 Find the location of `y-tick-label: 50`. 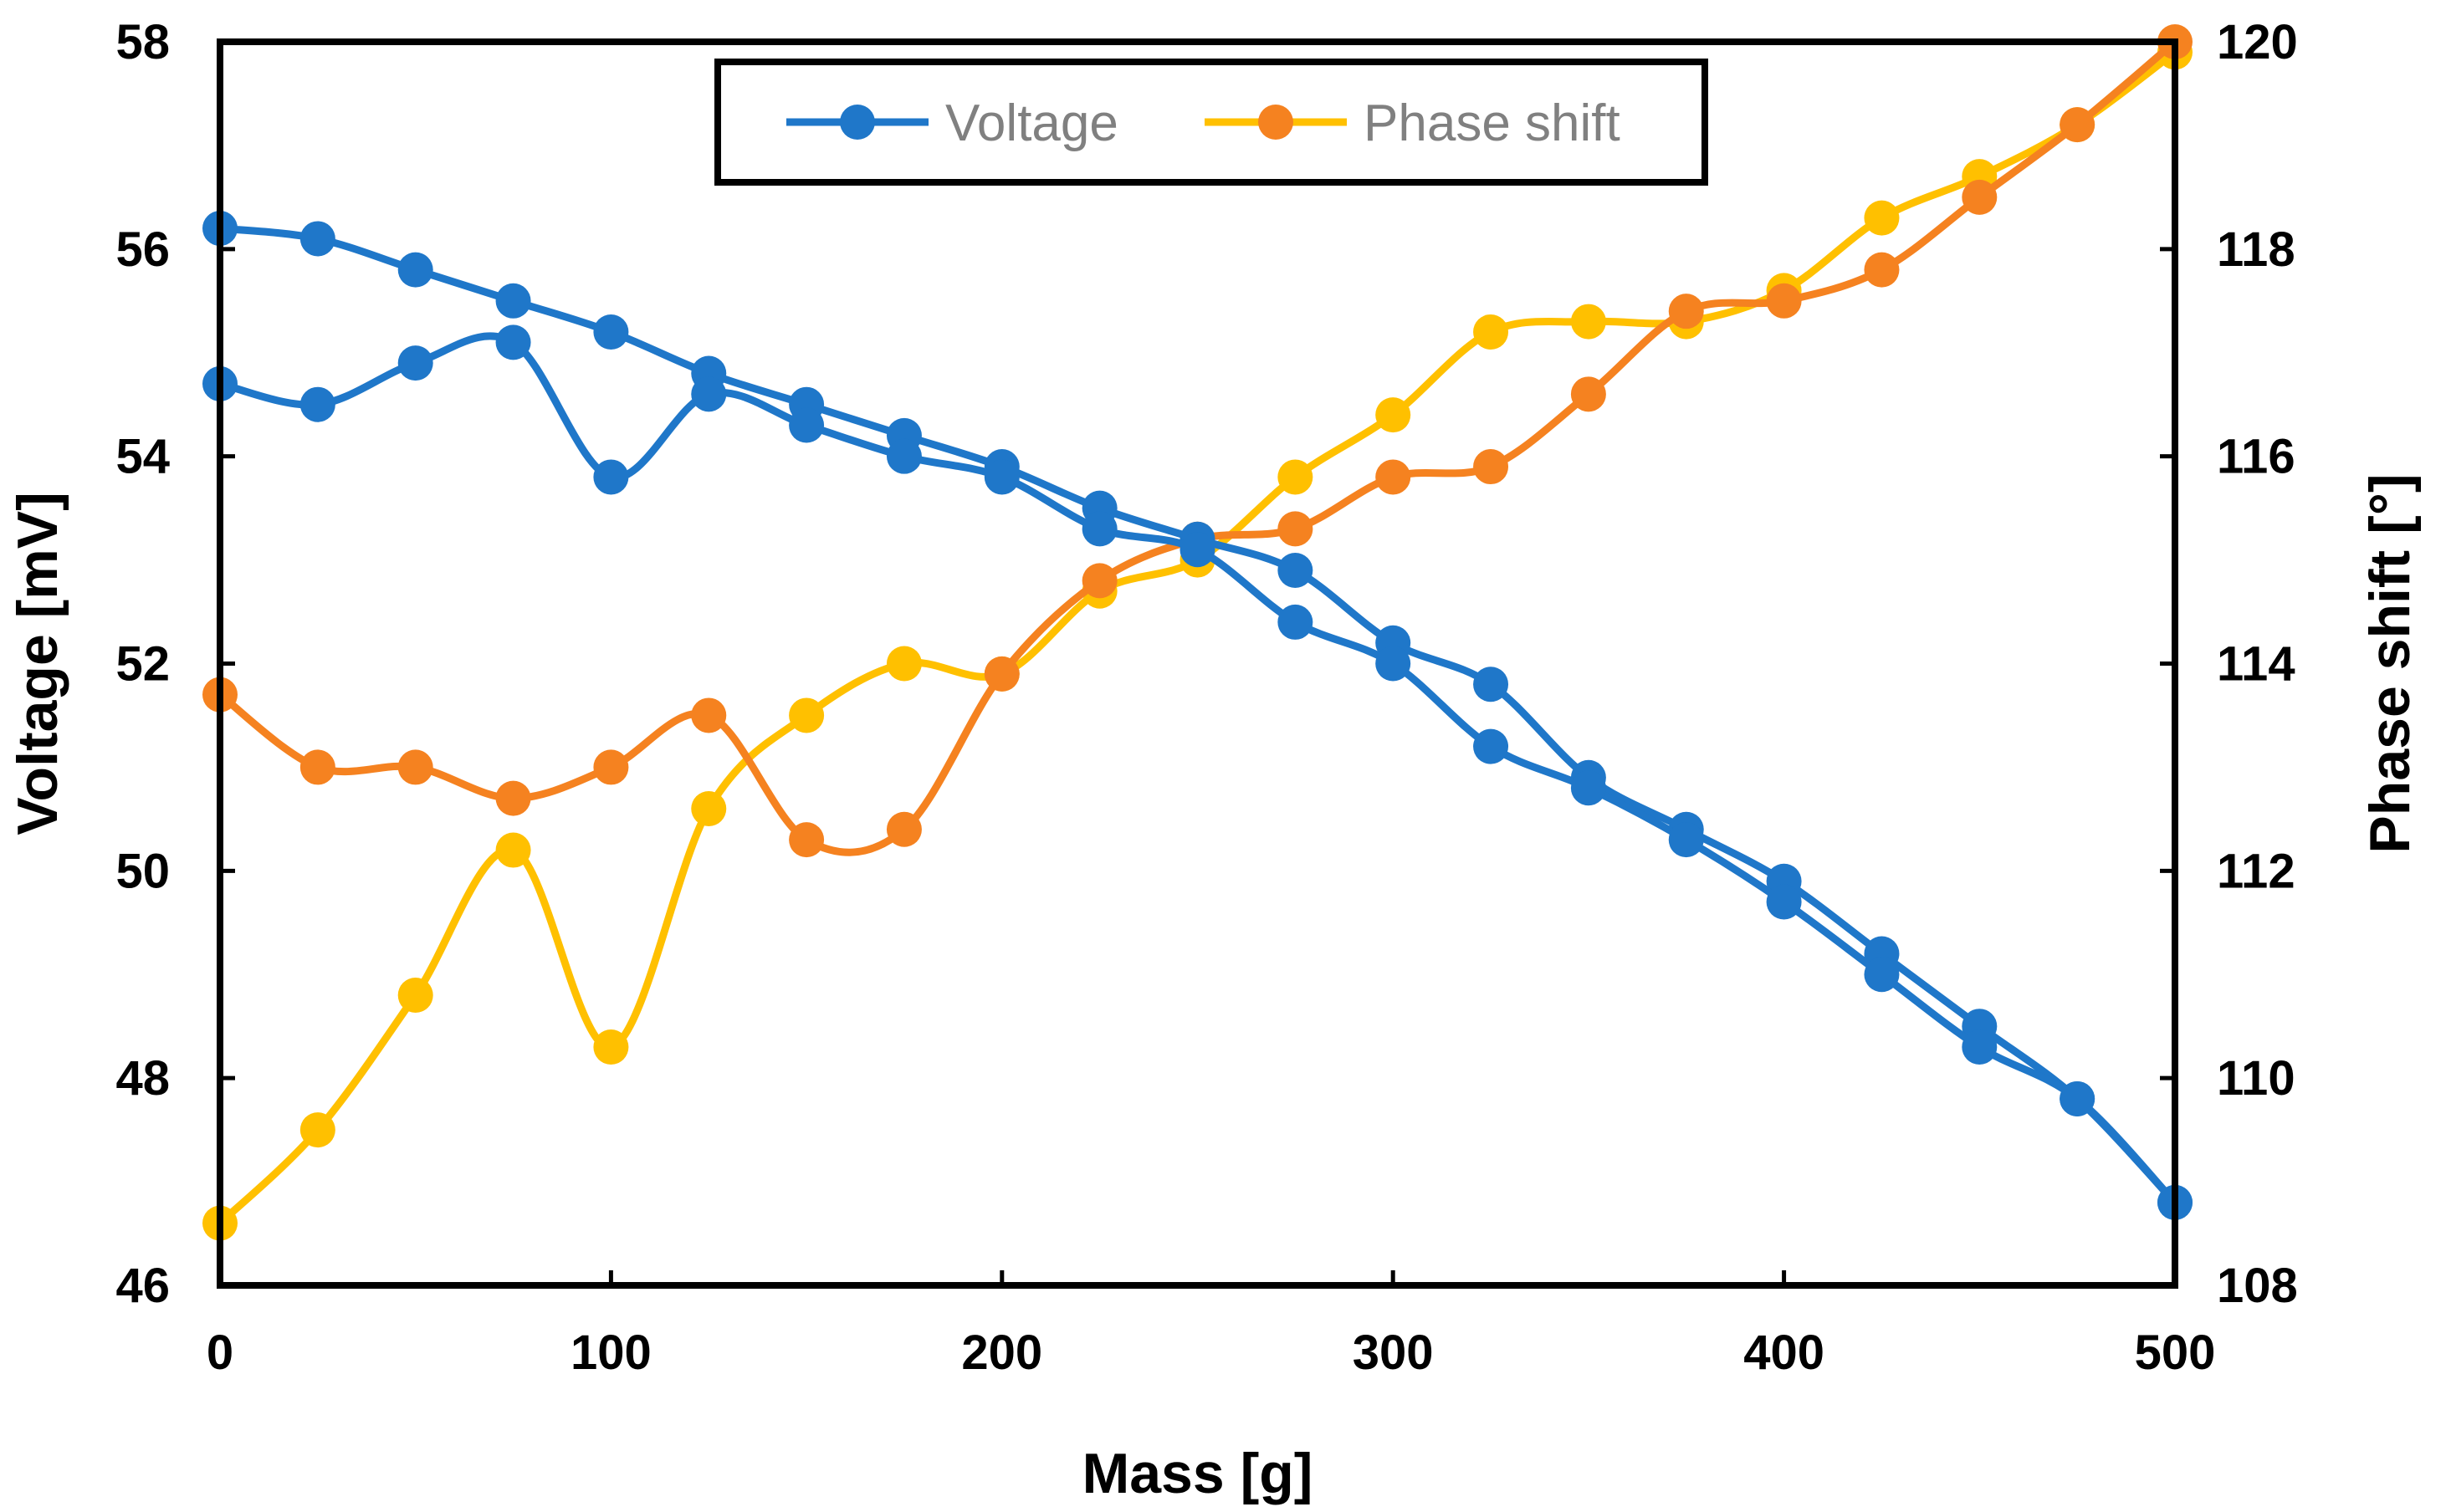

y-tick-label: 50 is located at coordinates (143, 871).